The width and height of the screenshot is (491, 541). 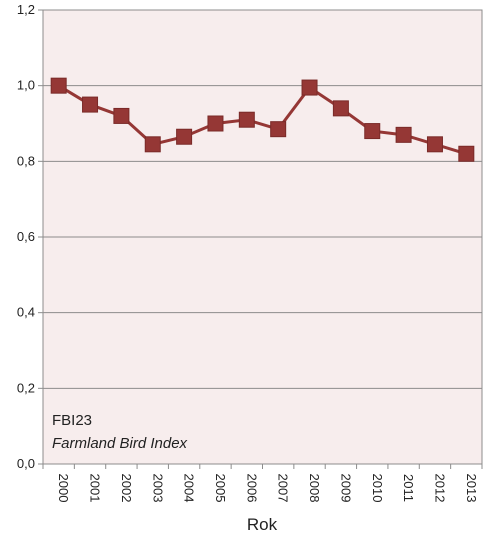 What do you see at coordinates (345, 488) in the screenshot?
I see `x-tick-label: 2009` at bounding box center [345, 488].